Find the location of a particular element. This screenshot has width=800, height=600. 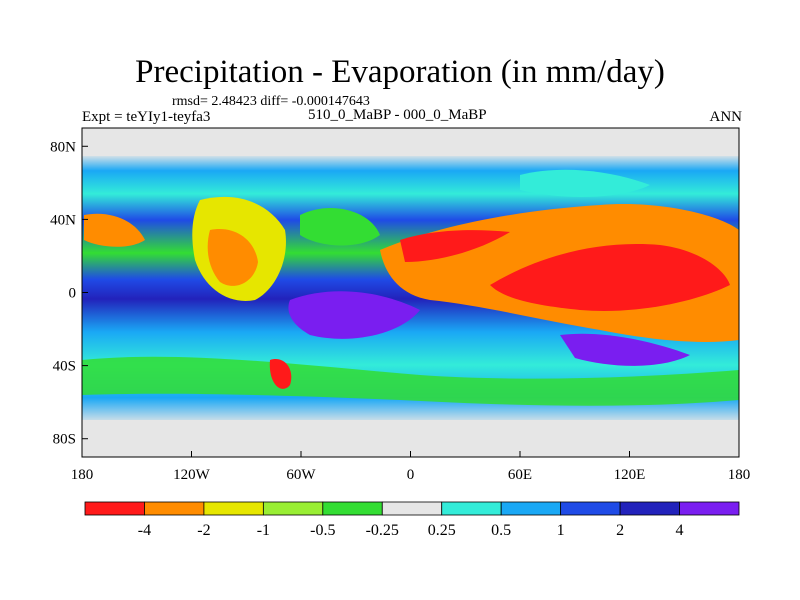

plot-title: Precipitation - Evaporation (in mm/day) is located at coordinates (400, 72).